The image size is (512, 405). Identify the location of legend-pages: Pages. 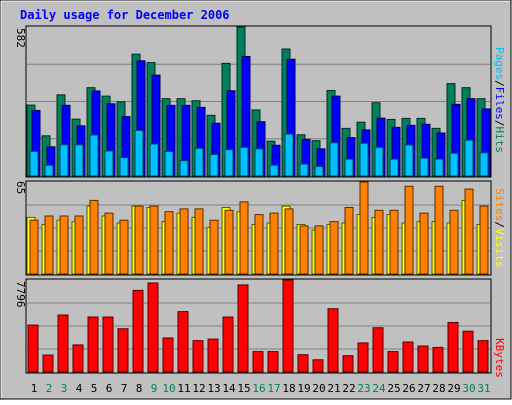
(499, 63).